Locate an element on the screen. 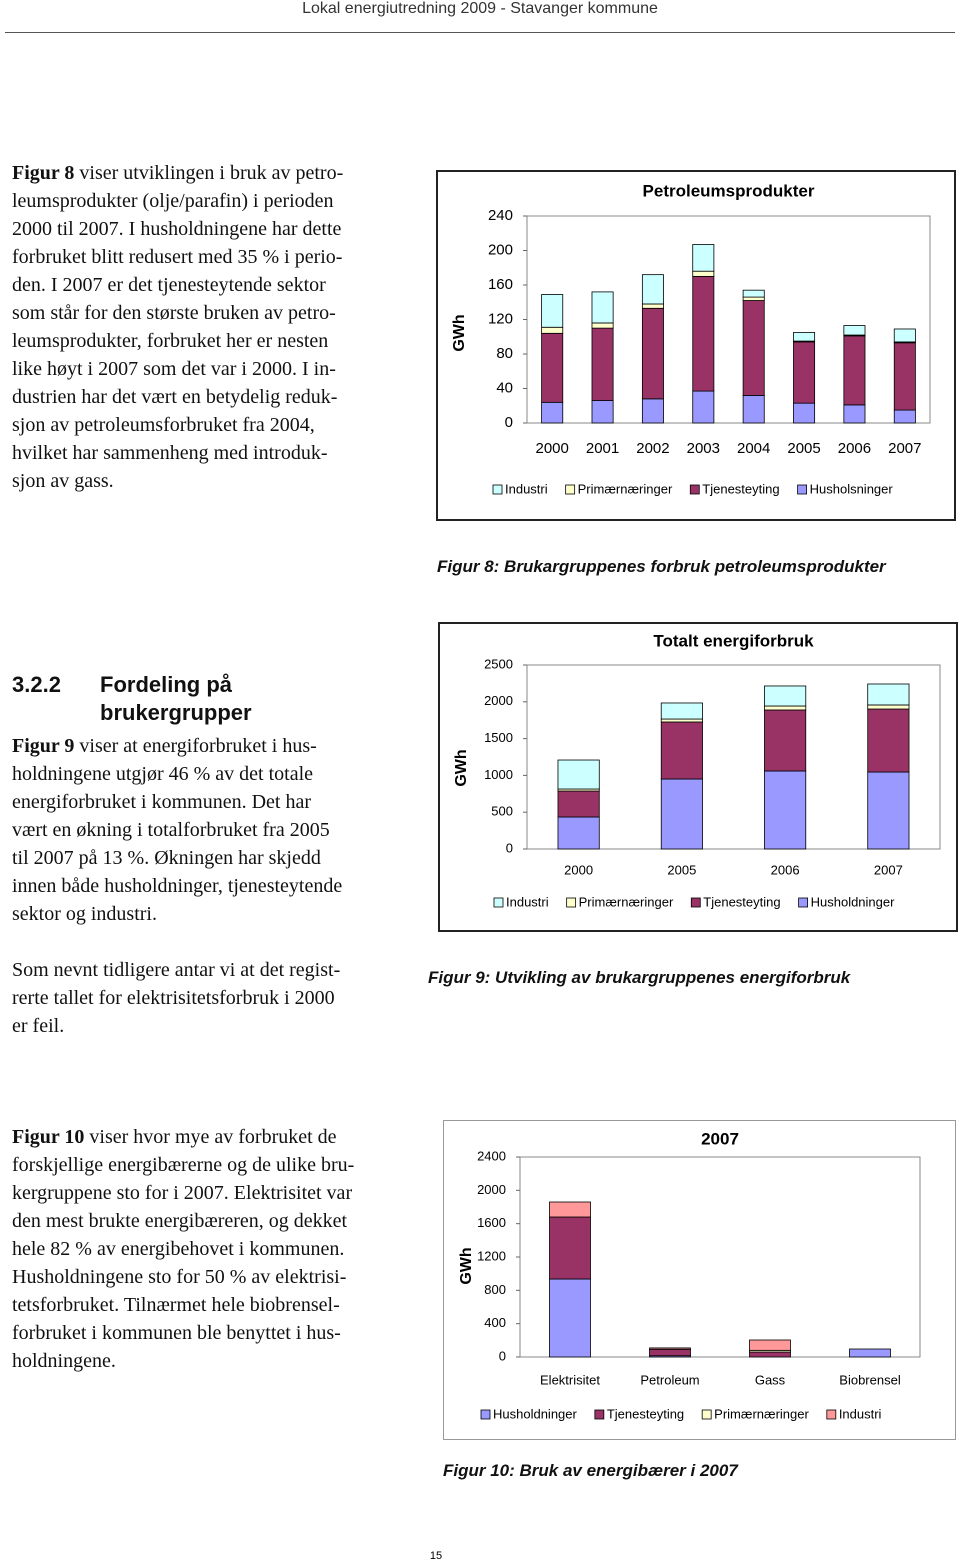  x-tick-label: 2002 is located at coordinates (652, 448).